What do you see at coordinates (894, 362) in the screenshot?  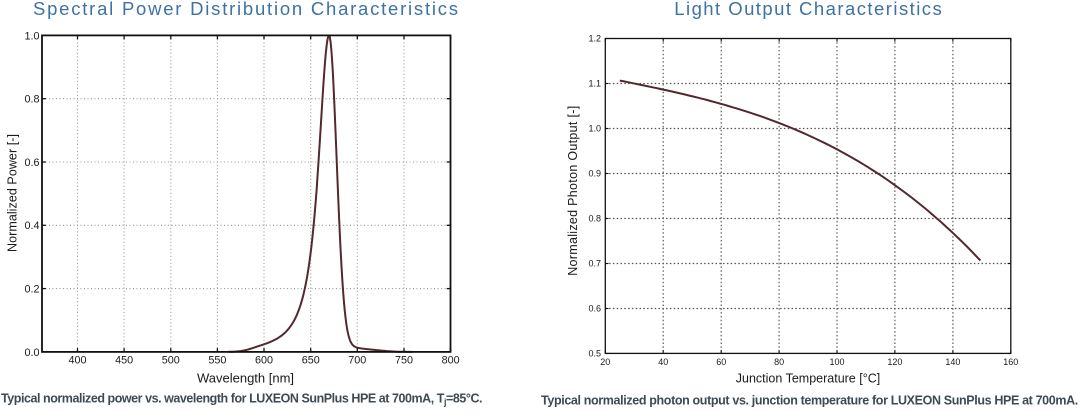 I see `svg-text: 120` at bounding box center [894, 362].